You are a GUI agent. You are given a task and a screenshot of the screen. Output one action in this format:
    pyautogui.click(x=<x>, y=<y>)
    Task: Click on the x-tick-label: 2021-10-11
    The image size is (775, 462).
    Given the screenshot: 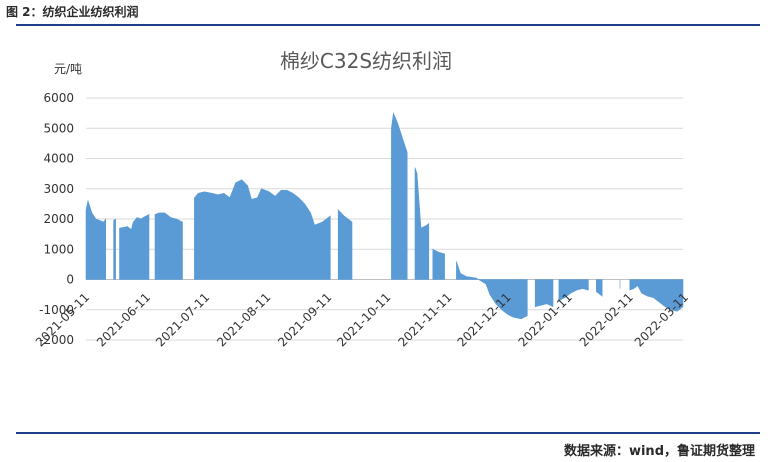 What is the action you would take?
    pyautogui.click(x=363, y=319)
    